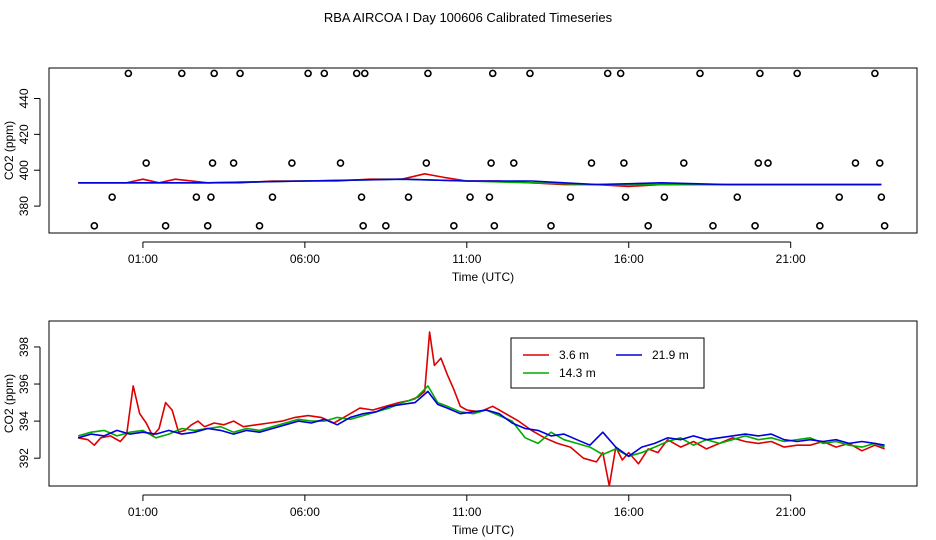 This screenshot has width=936, height=540. I want to click on chart1-x-tick-label: 11:00, so click(466, 512).